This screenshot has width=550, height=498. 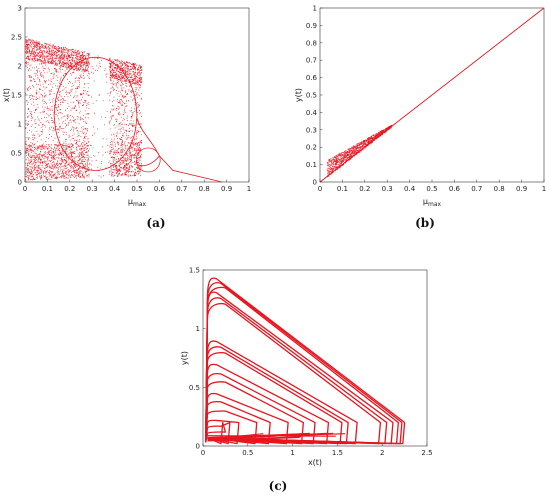 I want to click on ytick-label: 0.8, so click(x=311, y=43).